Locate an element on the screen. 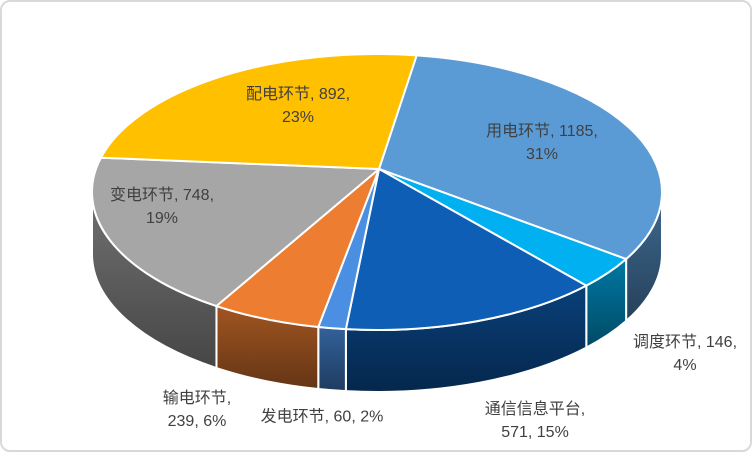  pie-slice-配电环节 is located at coordinates (258, 111).